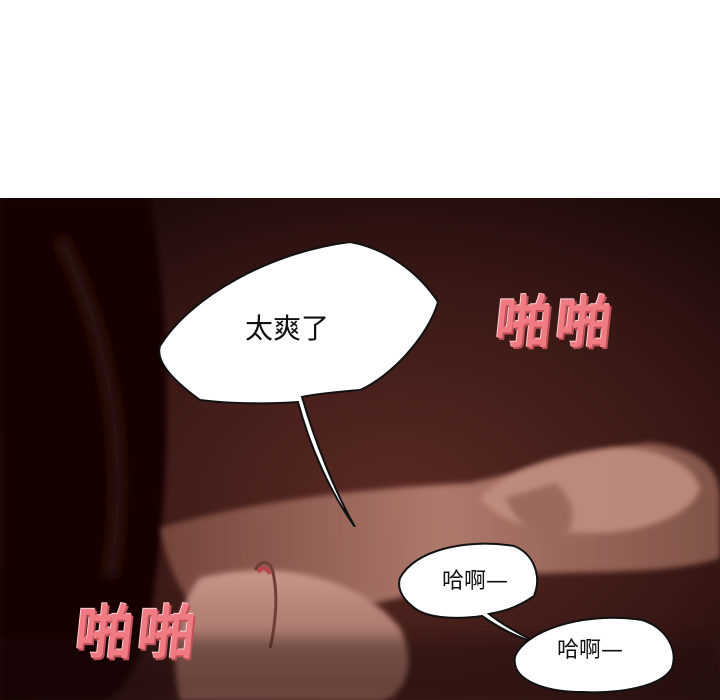 The width and height of the screenshot is (720, 700). Describe the element at coordinates (590, 650) in the screenshot. I see `speech-text-small-2: 哈啊—` at that location.